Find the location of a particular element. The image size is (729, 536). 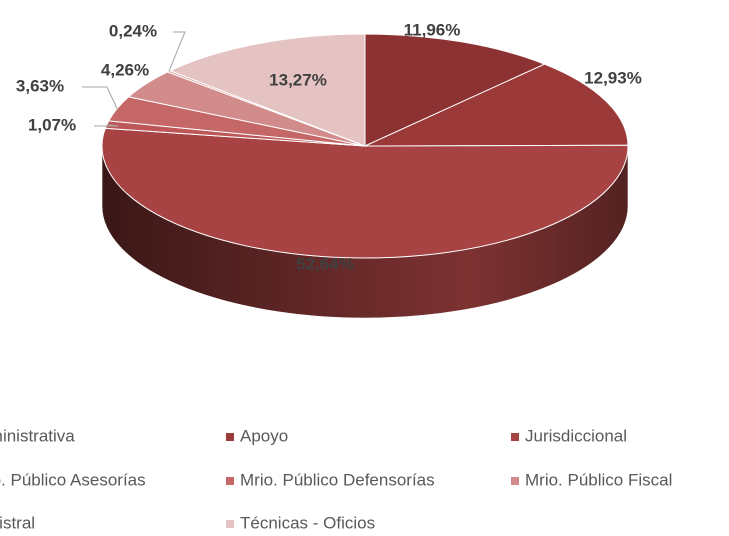

data-label: 0,24% is located at coordinates (133, 30).